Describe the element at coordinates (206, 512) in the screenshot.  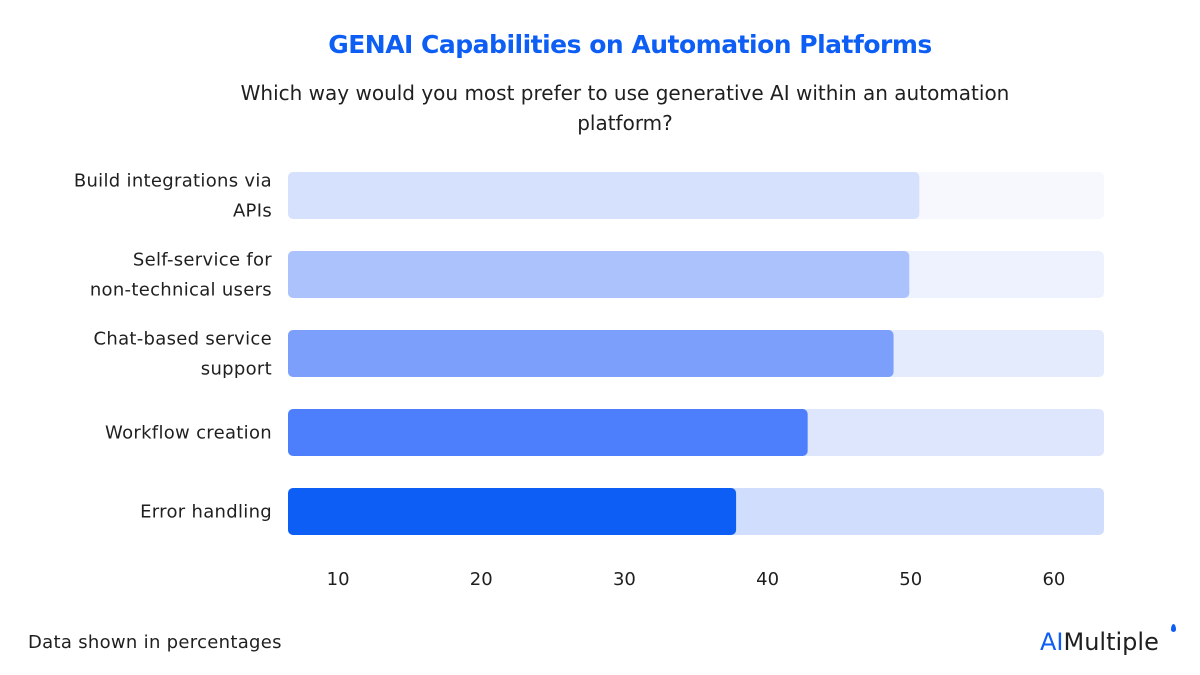
I see `category-label: Error handling` at that location.